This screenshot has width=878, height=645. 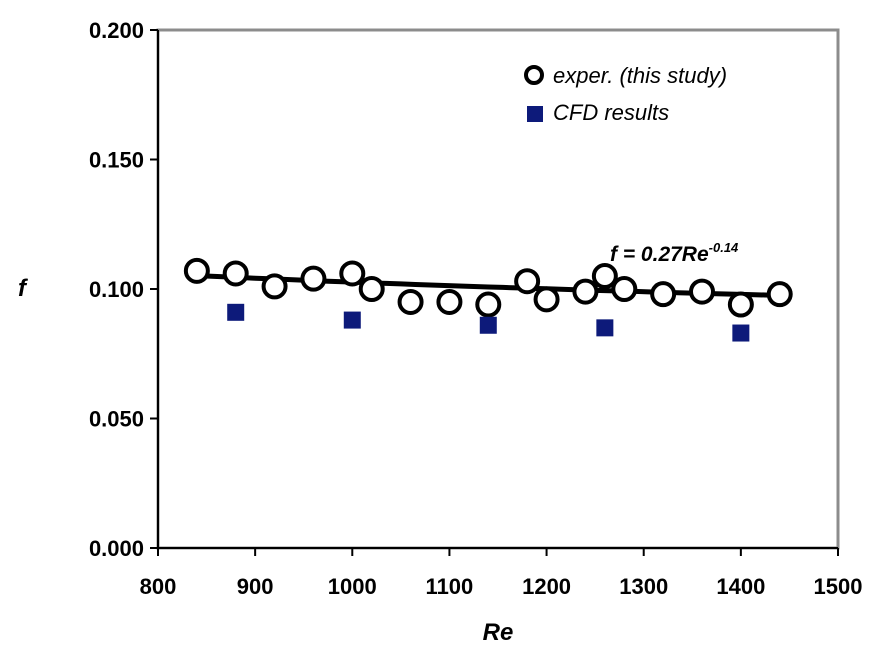 I want to click on x-tick-label: 900, so click(x=255, y=586).